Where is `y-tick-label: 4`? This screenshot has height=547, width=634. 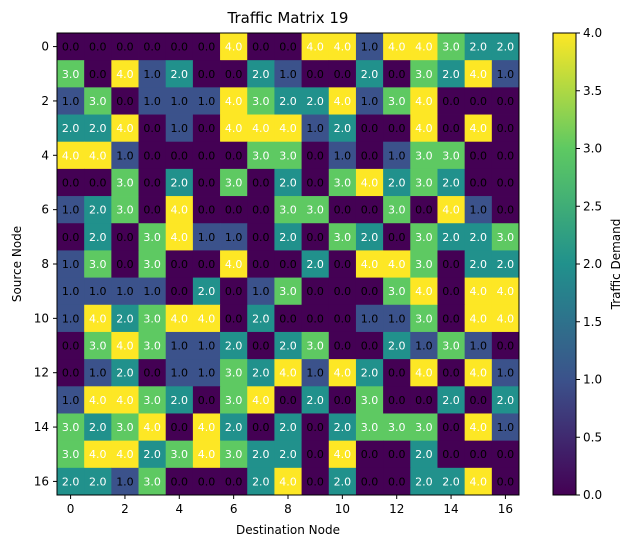
y-tick-label: 4 is located at coordinates (45, 155).